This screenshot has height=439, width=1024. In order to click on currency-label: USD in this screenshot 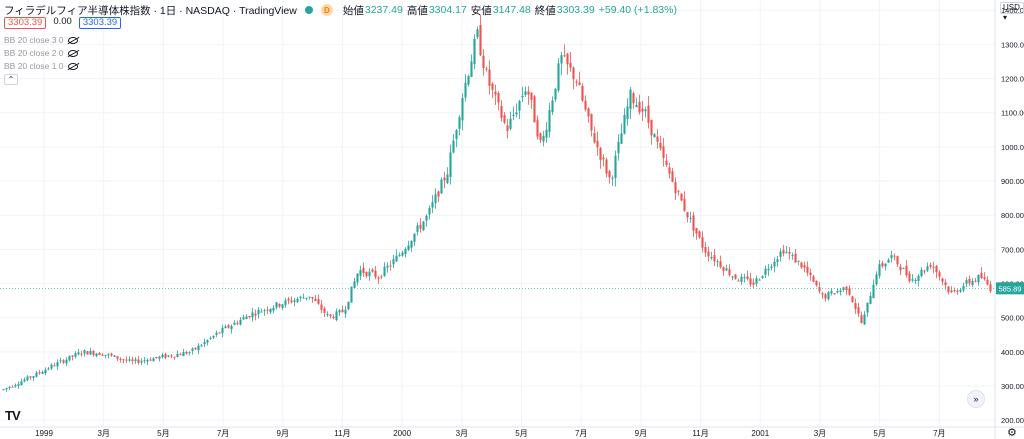, I will do `click(1011, 7)`.